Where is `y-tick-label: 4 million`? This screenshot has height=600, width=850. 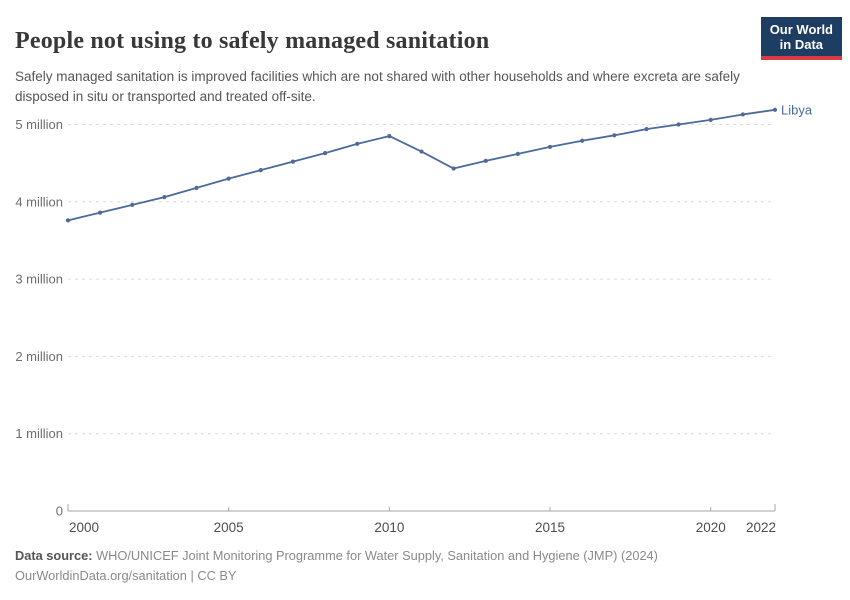 y-tick-label: 4 million is located at coordinates (39, 201).